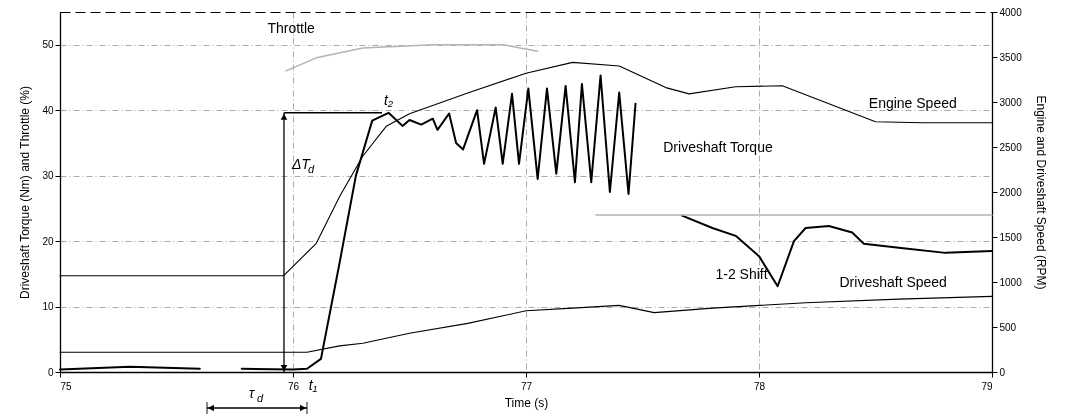 The width and height of the screenshot is (1069, 419). I want to click on x-tick-label: 77, so click(526, 386).